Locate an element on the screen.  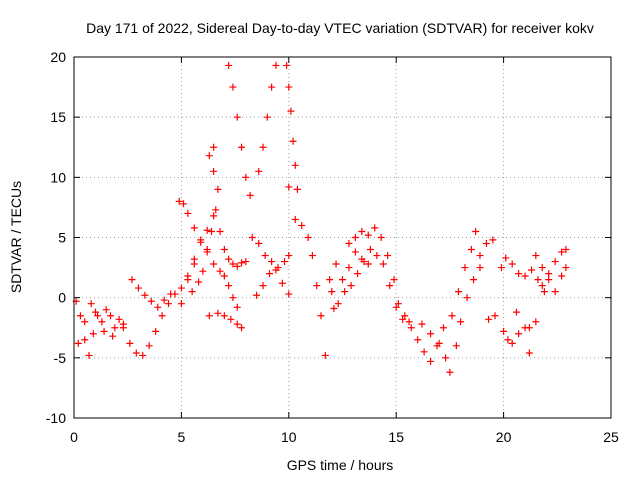
series-arc-10-13h is located at coordinates (328, 271).